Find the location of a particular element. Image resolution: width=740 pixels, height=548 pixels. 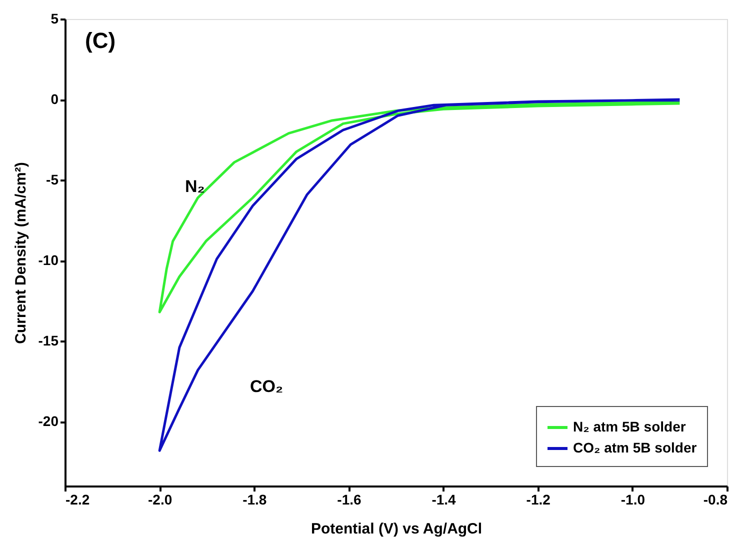

x-tick-label: -1.2 is located at coordinates (538, 500).